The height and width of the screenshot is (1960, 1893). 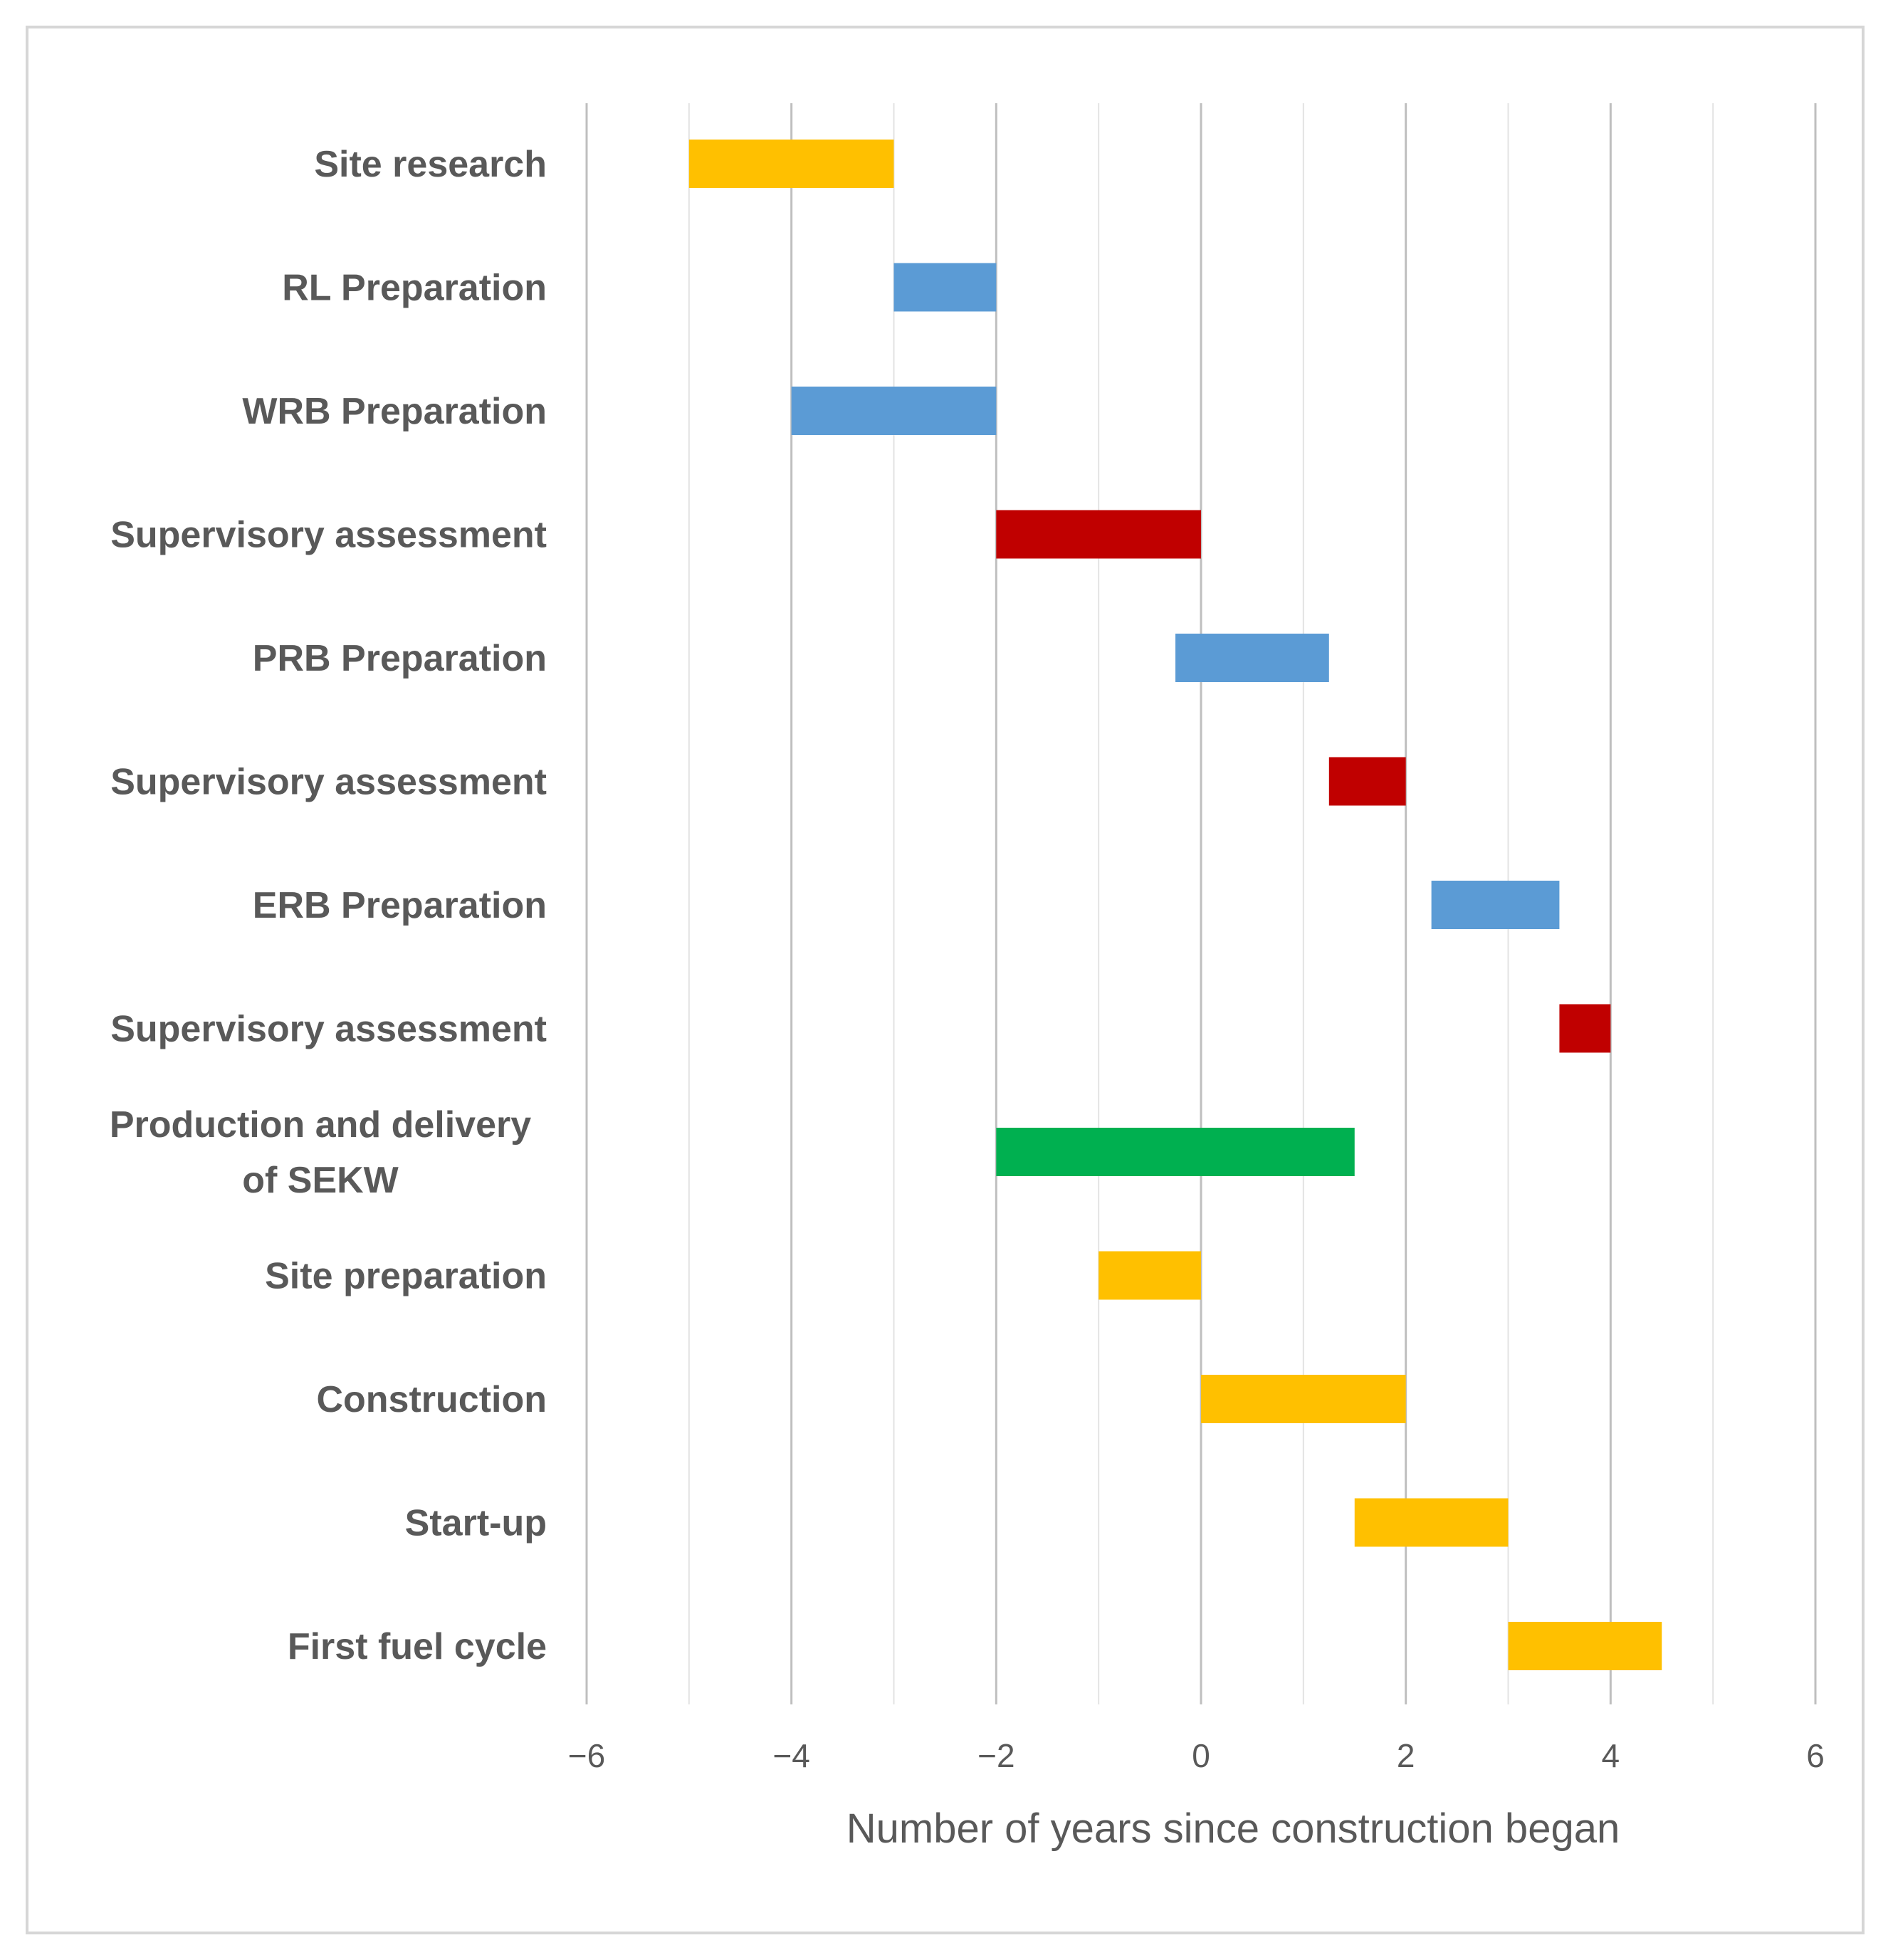 What do you see at coordinates (1201, 1755) in the screenshot?
I see `x-tick-label: 0` at bounding box center [1201, 1755].